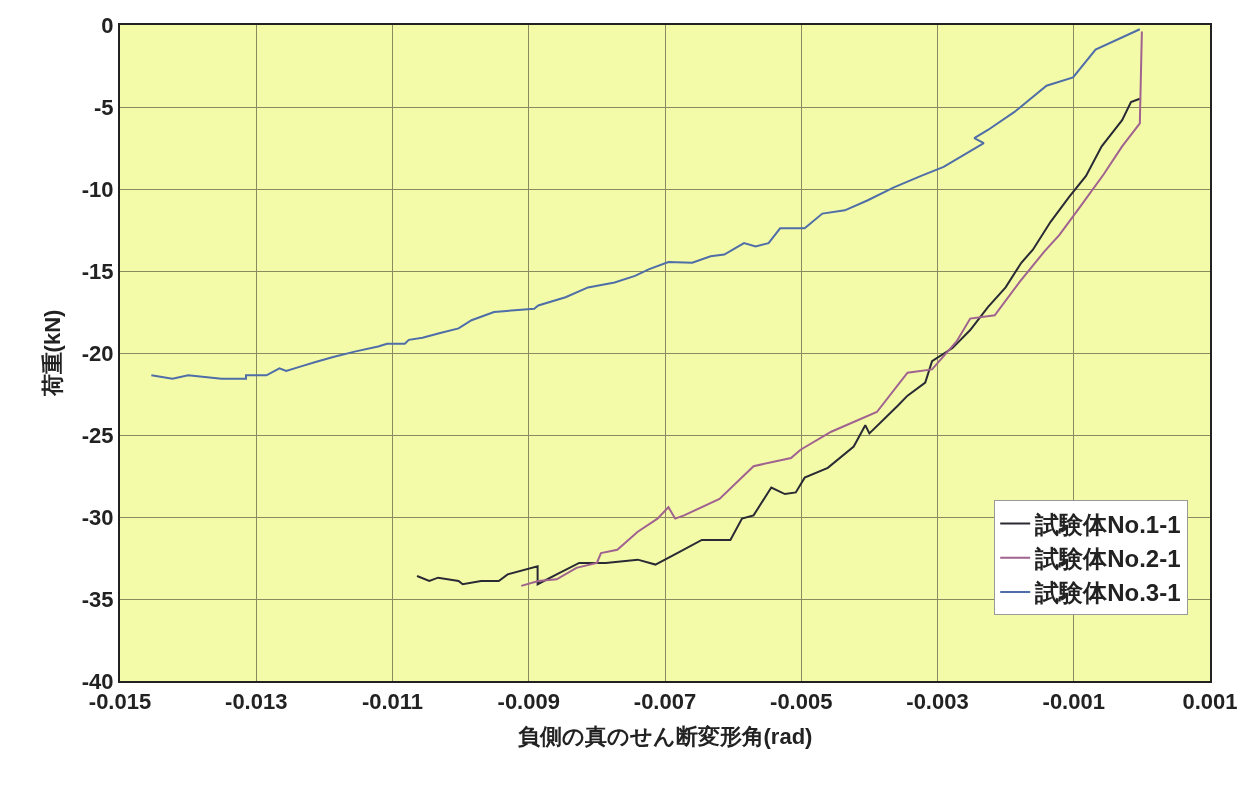  I want to click on y-tick-label: -15, so click(97, 271).